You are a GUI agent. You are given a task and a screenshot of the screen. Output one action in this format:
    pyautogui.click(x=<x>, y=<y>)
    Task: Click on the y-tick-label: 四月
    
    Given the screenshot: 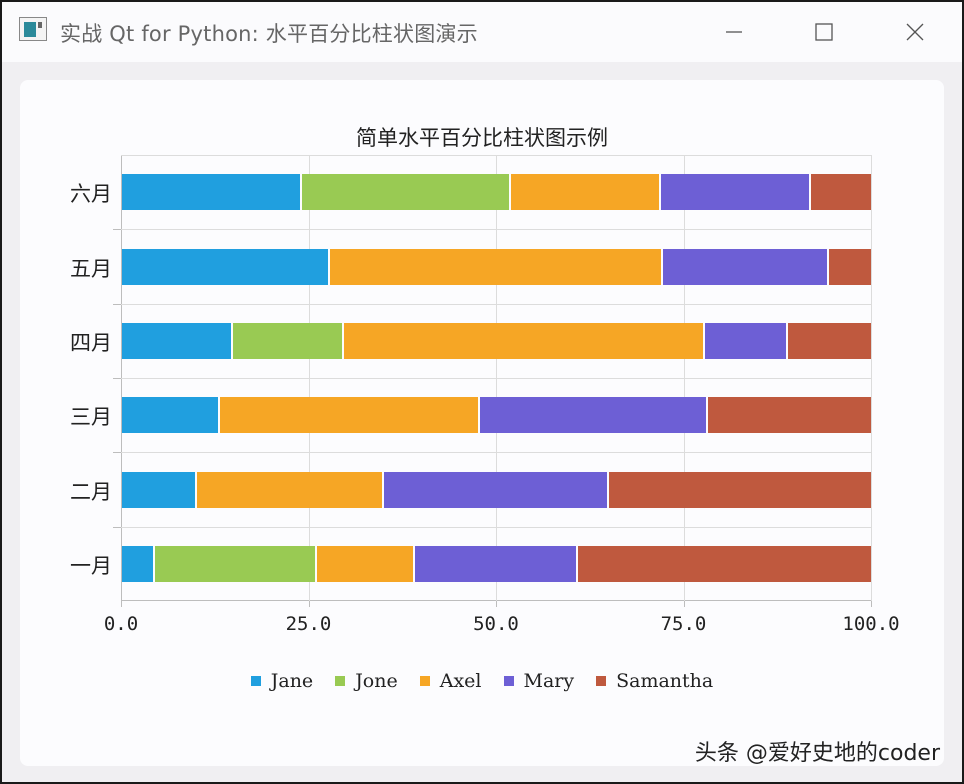 What is the action you would take?
    pyautogui.click(x=91, y=342)
    